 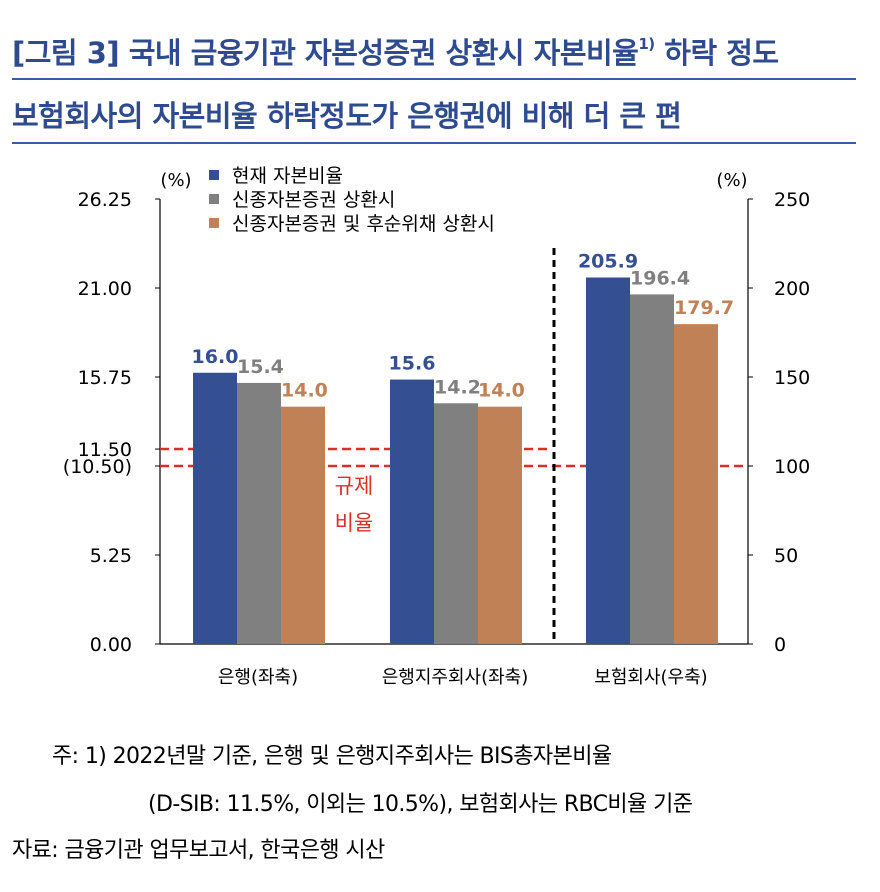 I want to click on regulatory-threshold-label: 비율, so click(x=354, y=523).